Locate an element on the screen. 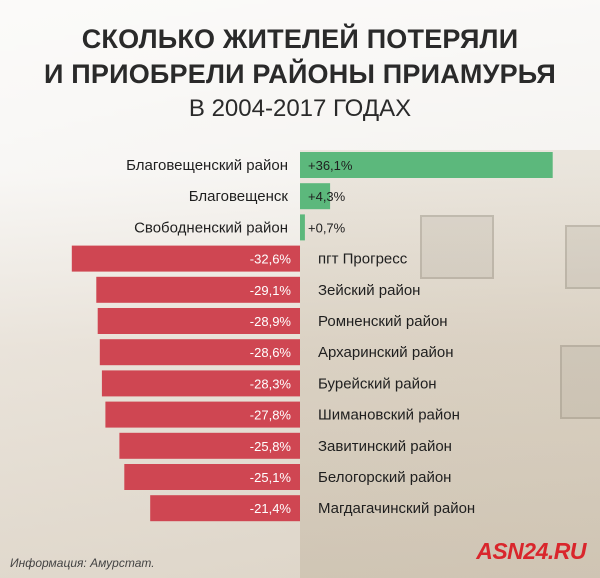  value-label: -25,8% is located at coordinates (271, 446).